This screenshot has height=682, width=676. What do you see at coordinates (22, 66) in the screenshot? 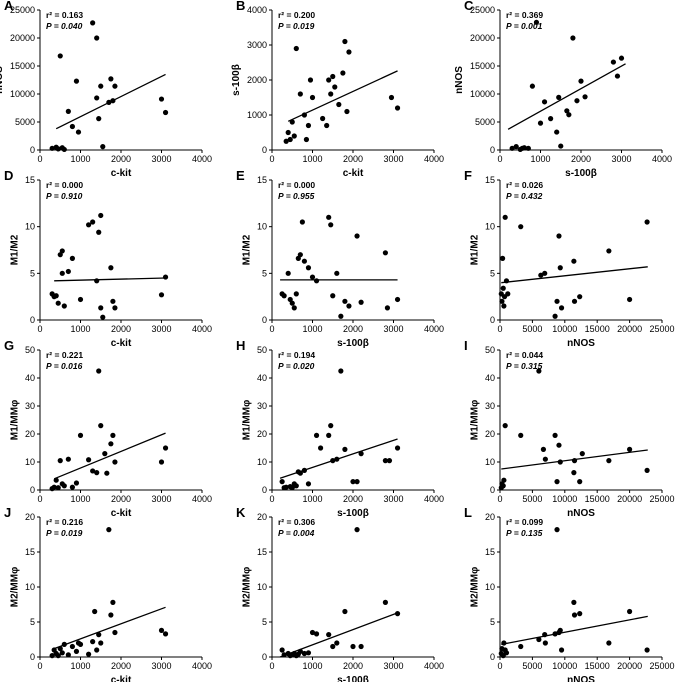
I see `y-tick-label: 15000` at bounding box center [22, 66].